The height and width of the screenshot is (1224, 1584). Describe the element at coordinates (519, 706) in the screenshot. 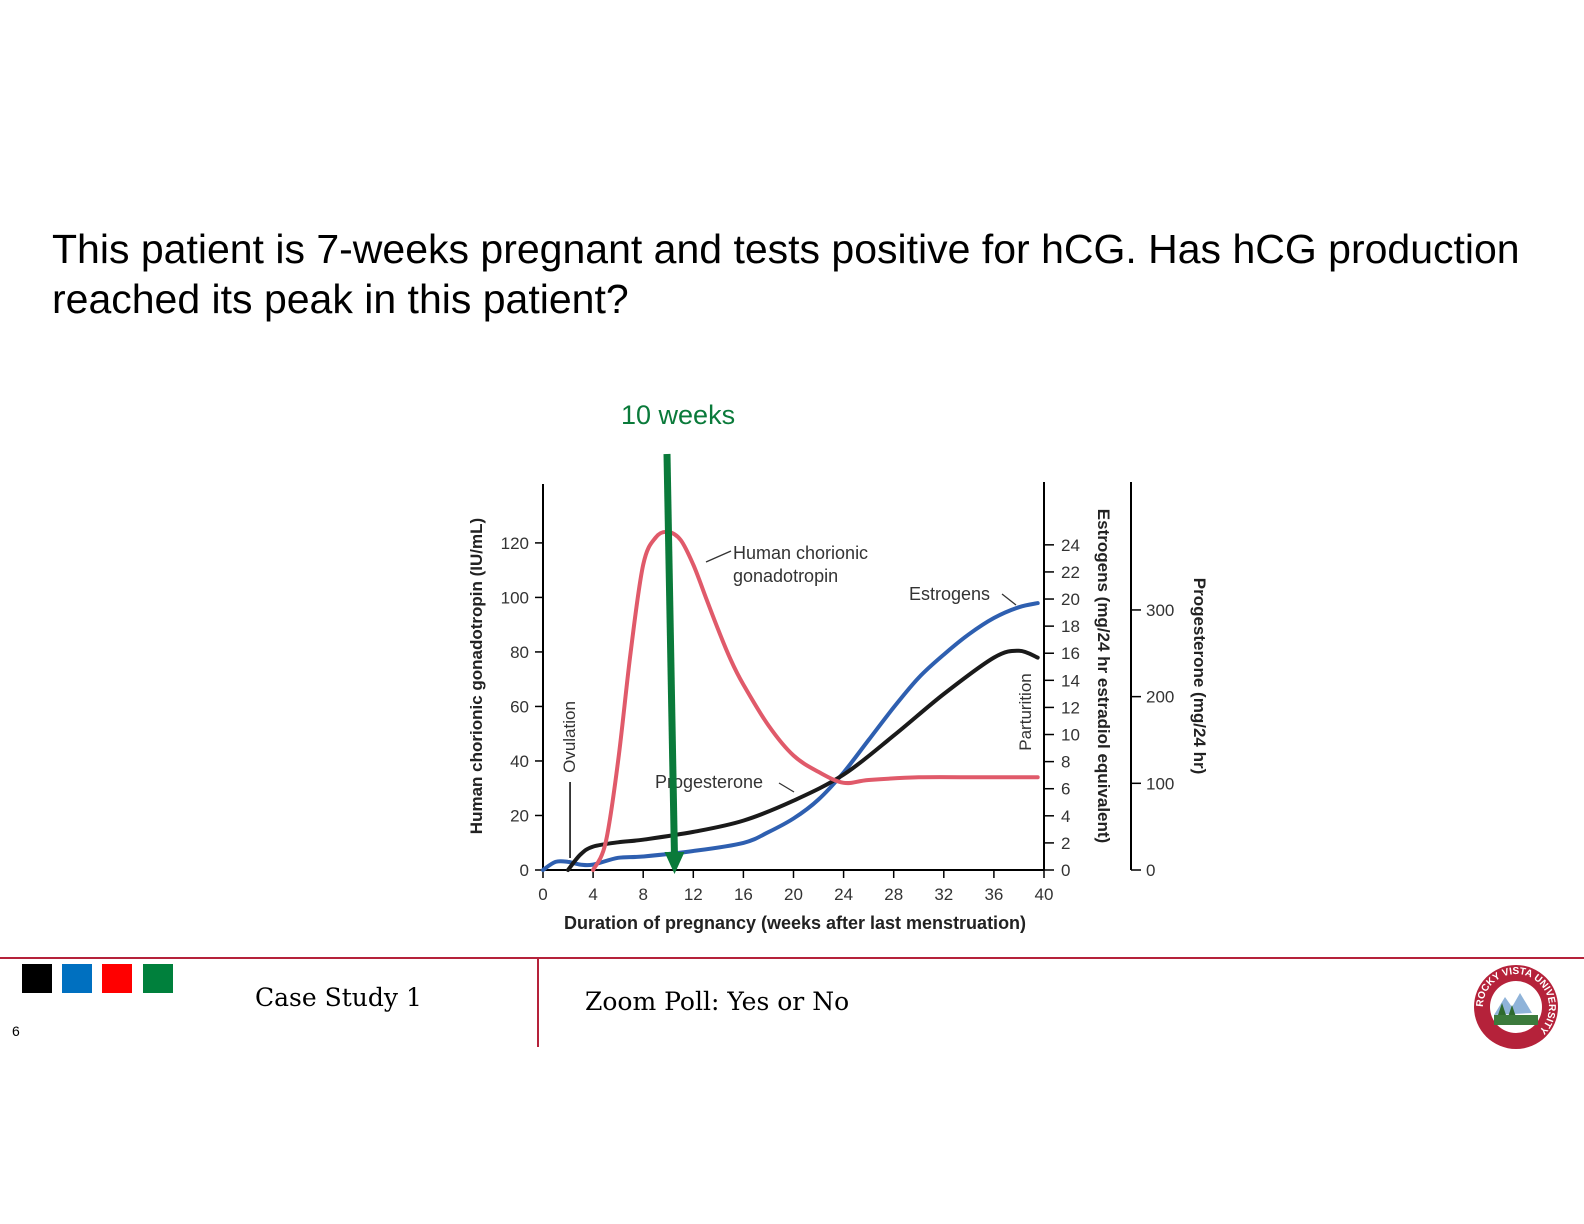

I see `hcg-tick-label: 60` at that location.